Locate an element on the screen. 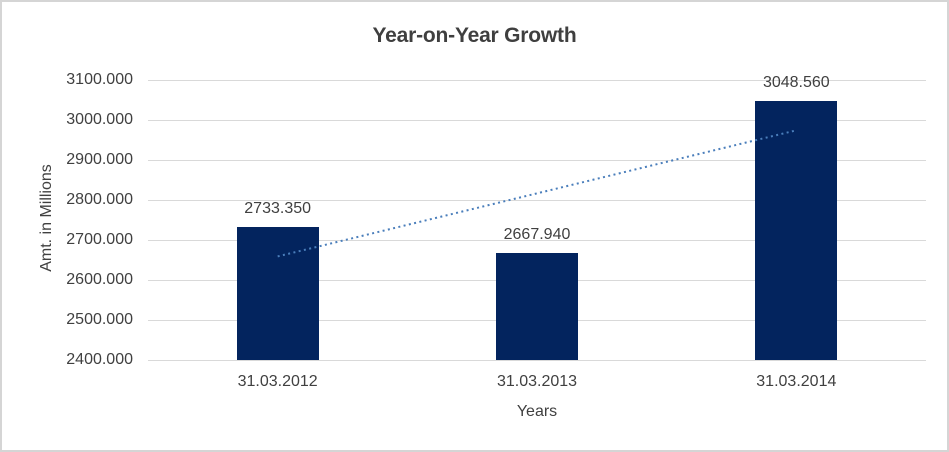 Image resolution: width=949 pixels, height=452 pixels. y-axis-tick-label: 3000.000 is located at coordinates (99, 119).